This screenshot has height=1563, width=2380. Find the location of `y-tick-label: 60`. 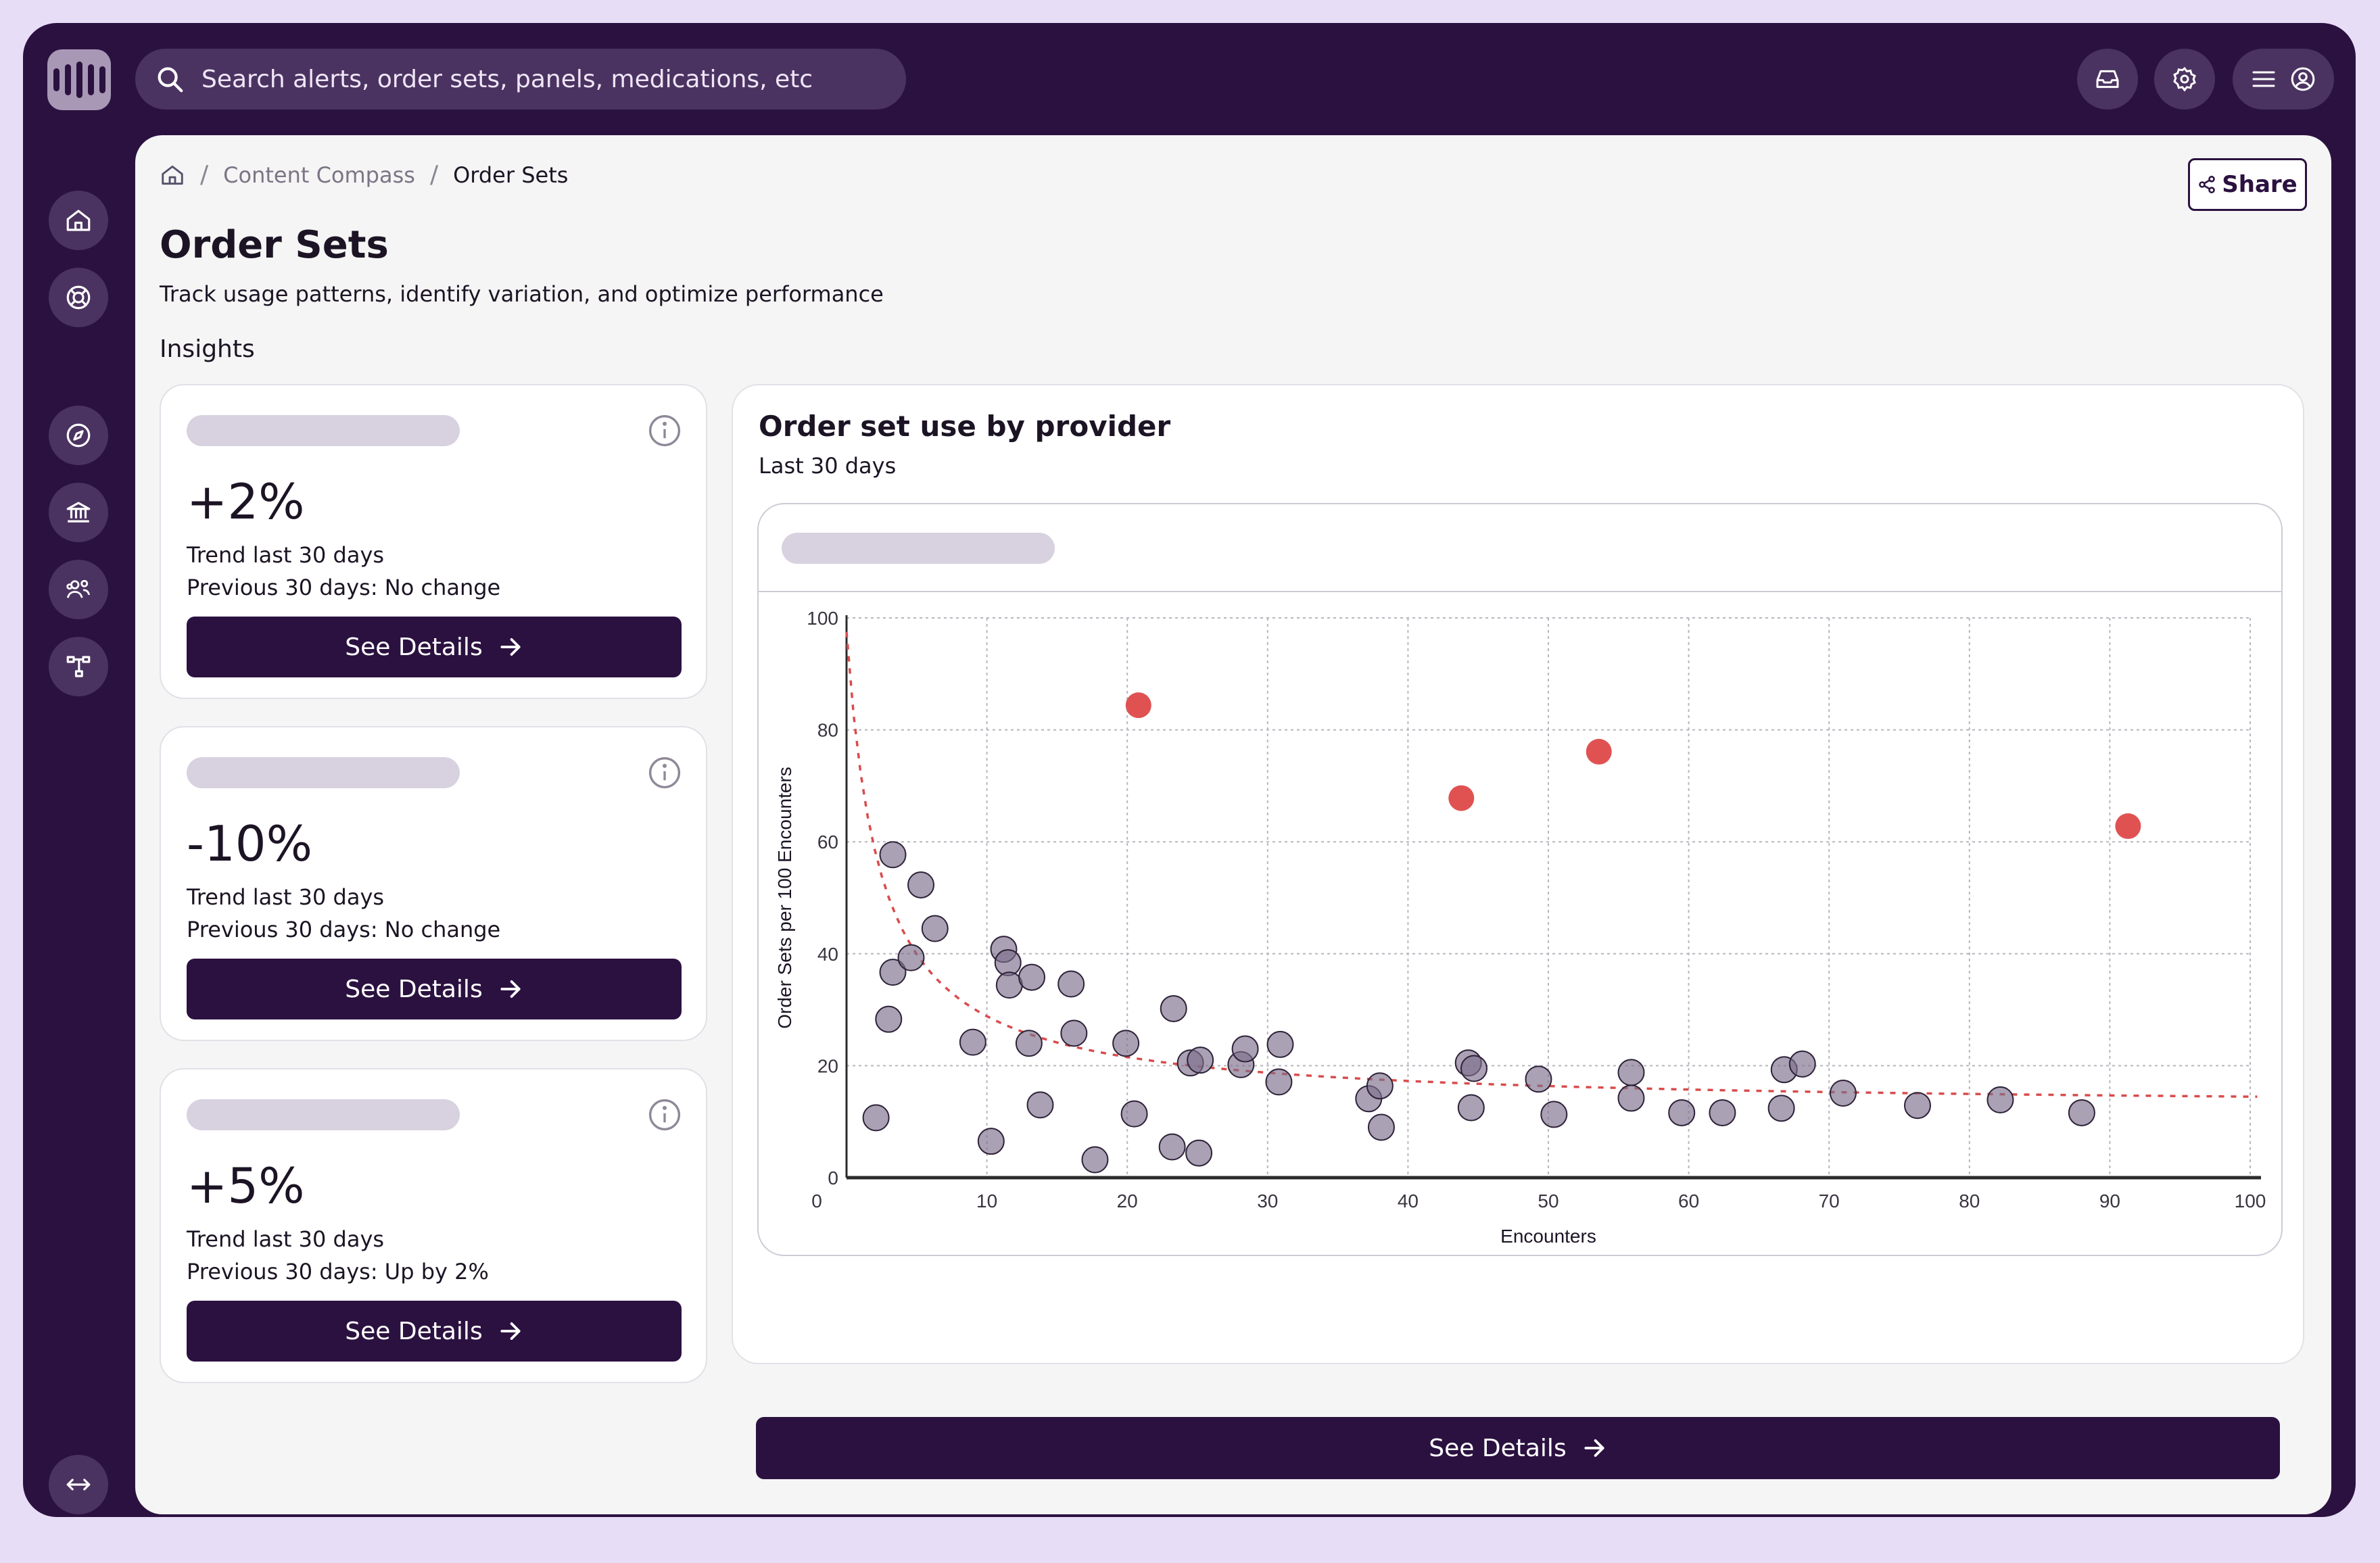

y-tick-label: 60 is located at coordinates (827, 842).